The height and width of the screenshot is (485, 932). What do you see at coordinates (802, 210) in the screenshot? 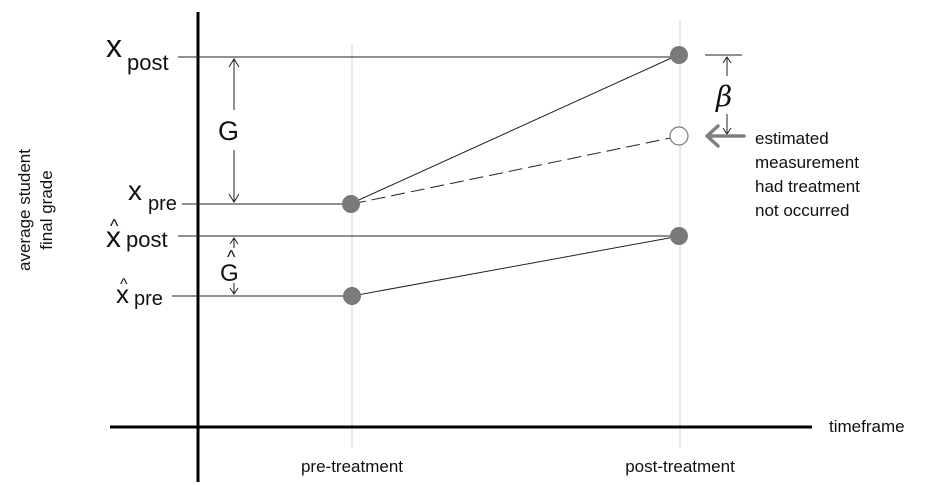
I see `annotation-line-4: not occurred` at bounding box center [802, 210].